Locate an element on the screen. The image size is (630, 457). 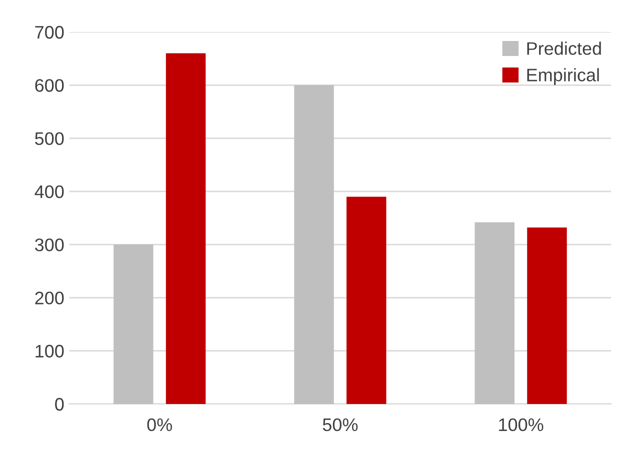
y-tick-label: 0 is located at coordinates (59, 404).